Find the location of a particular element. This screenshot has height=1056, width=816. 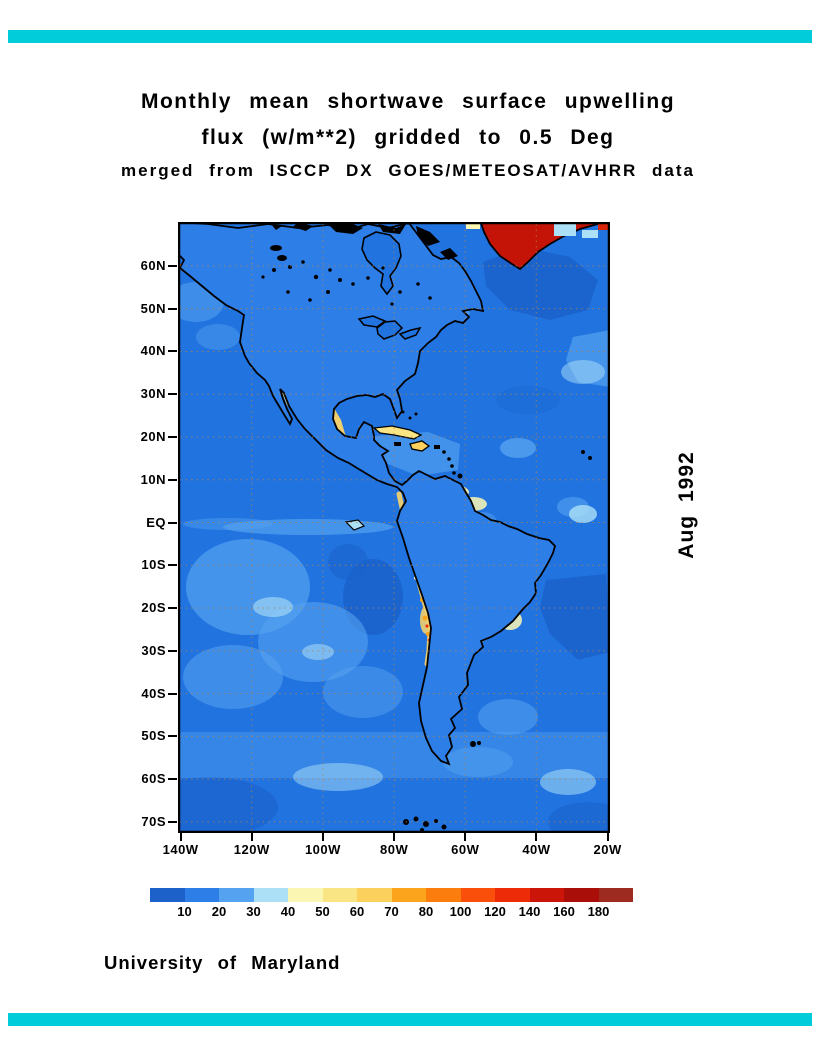

lesser-antilles is located at coordinates (452, 464).